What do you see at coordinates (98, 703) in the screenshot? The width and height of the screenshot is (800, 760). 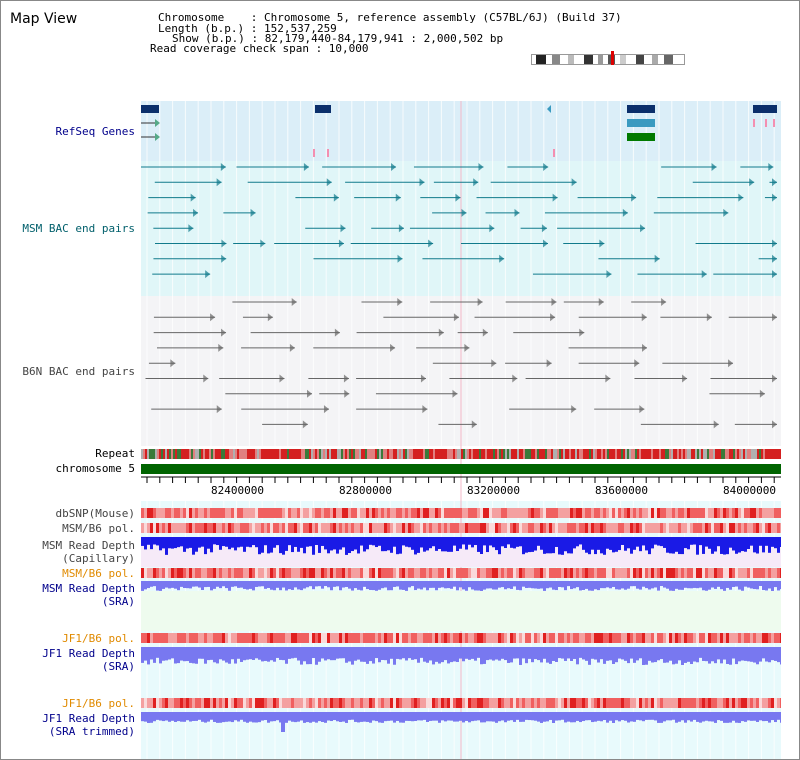 I see `jf1-b6-pol-trim-label: JF1/B6 pol.` at bounding box center [98, 703].